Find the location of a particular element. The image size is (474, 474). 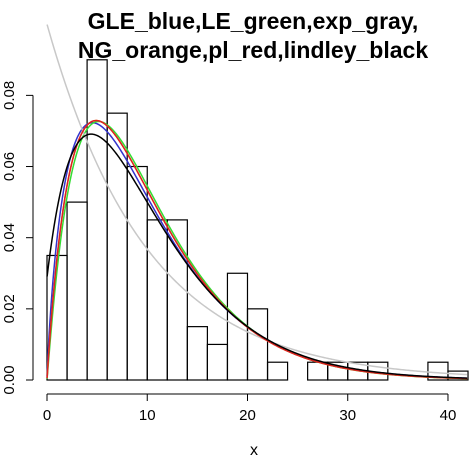

x-tick-label: 0 is located at coordinates (47, 415).